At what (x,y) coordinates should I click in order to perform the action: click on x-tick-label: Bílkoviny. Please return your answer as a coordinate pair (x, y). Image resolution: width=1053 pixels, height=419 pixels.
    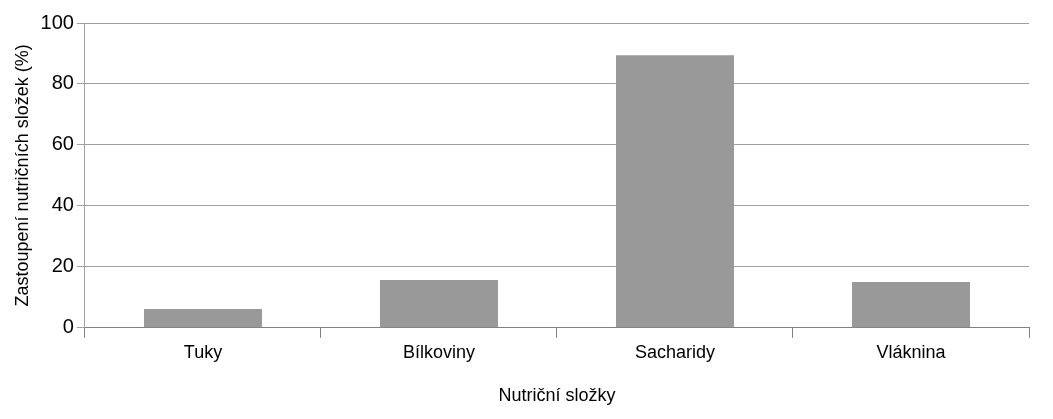
    Looking at the image, I should click on (438, 351).